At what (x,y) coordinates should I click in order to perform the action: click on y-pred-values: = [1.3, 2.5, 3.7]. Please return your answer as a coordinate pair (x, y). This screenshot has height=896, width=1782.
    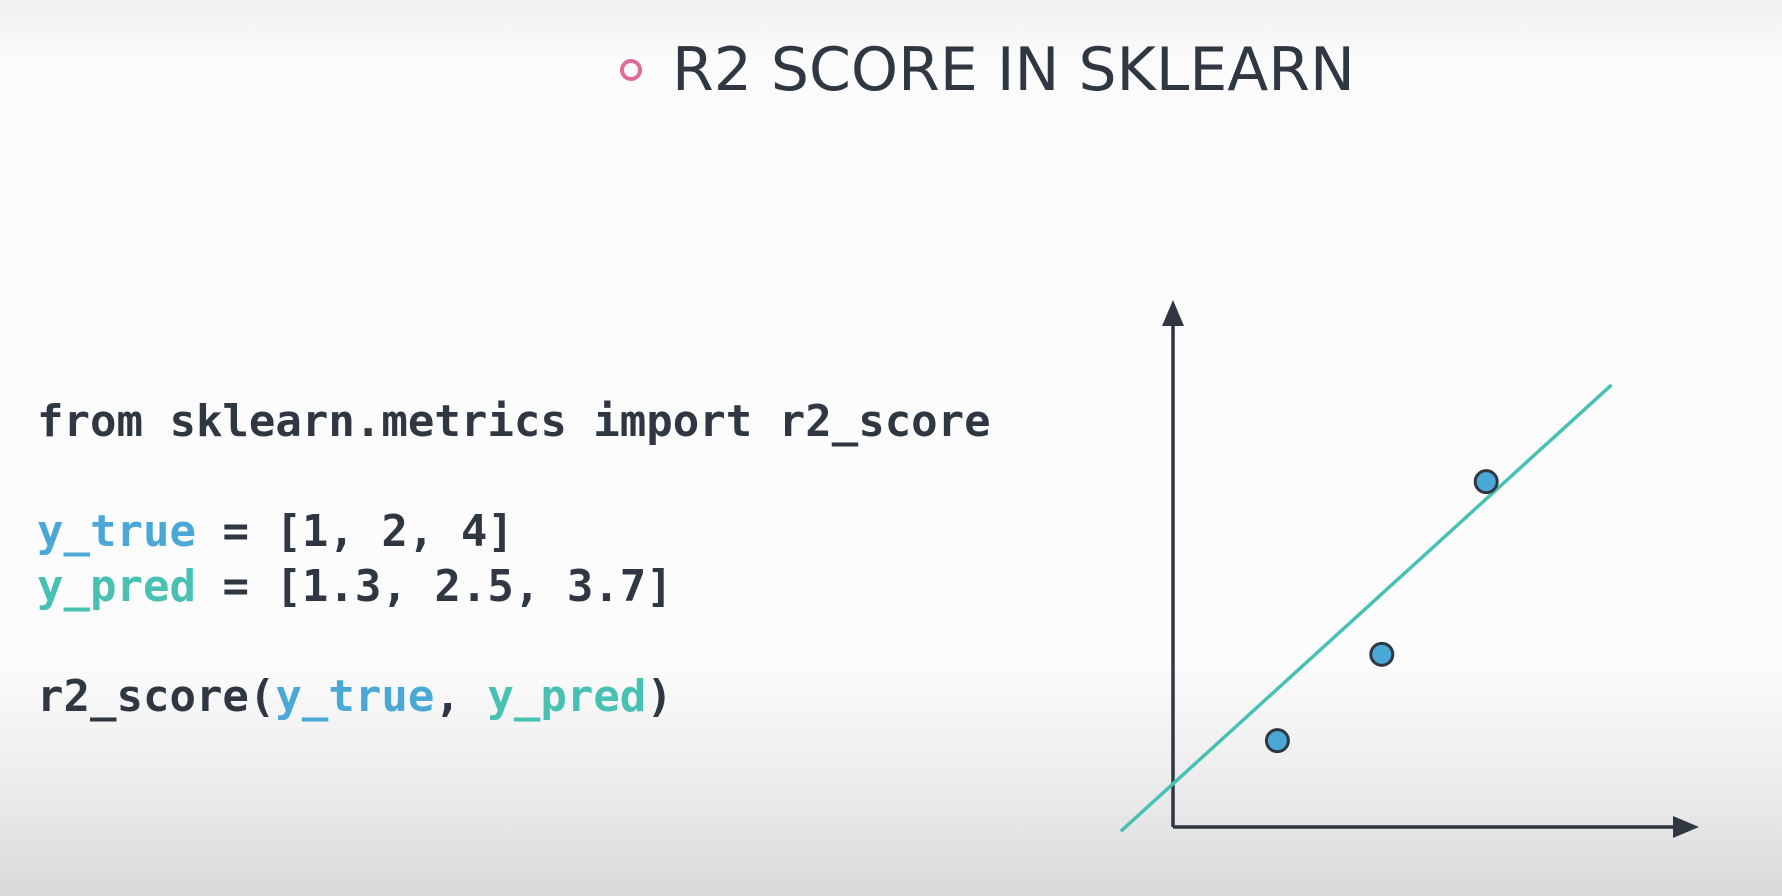
    Looking at the image, I should click on (434, 586).